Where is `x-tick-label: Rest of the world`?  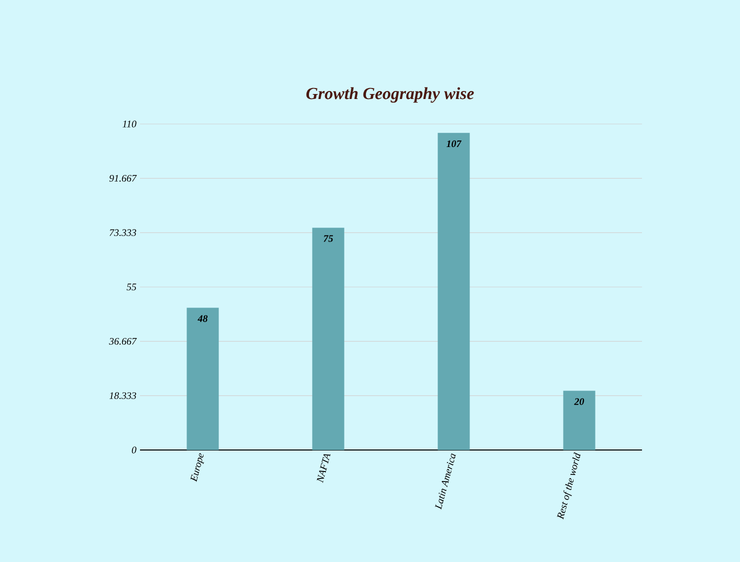 x-tick-label: Rest of the world is located at coordinates (569, 486).